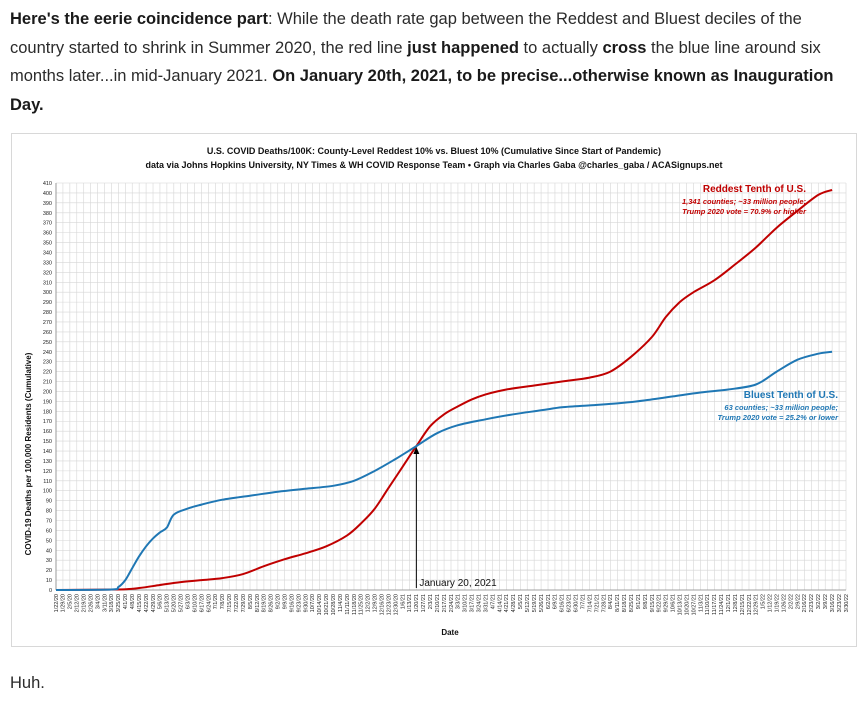 Image resolution: width=858 pixels, height=716 pixels. I want to click on x-tick-label: 6/24/20, so click(209, 603).